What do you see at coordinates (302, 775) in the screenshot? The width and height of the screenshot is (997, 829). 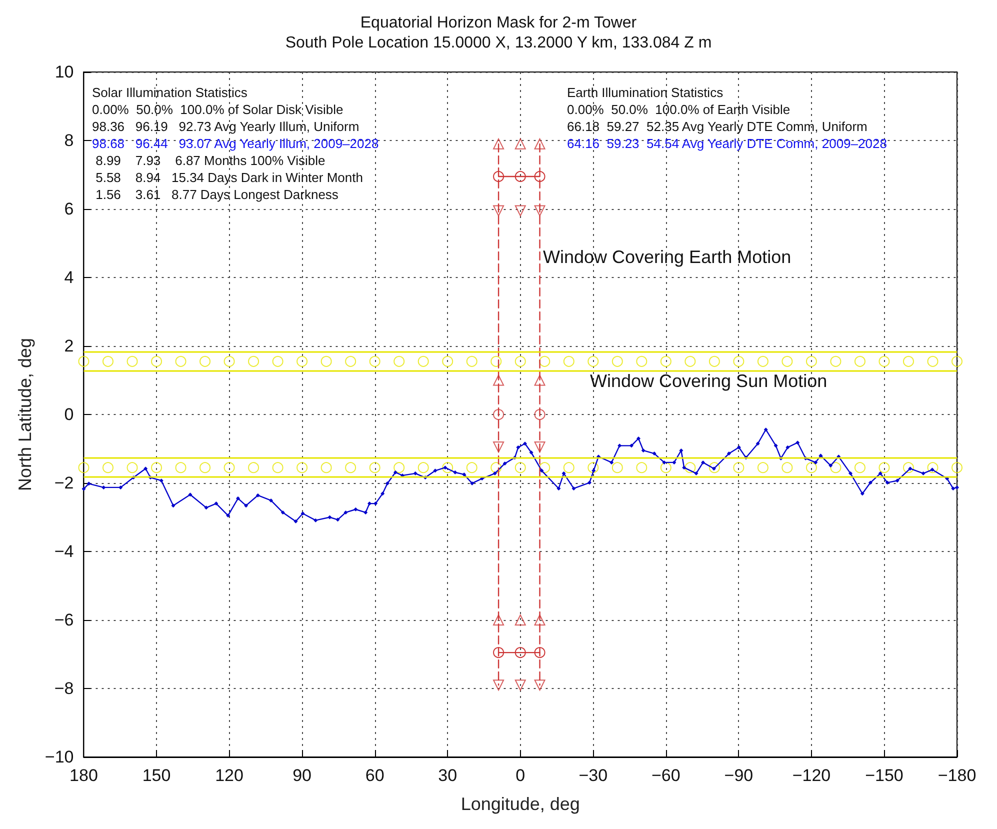 I see `x-tick-label: 90` at bounding box center [302, 775].